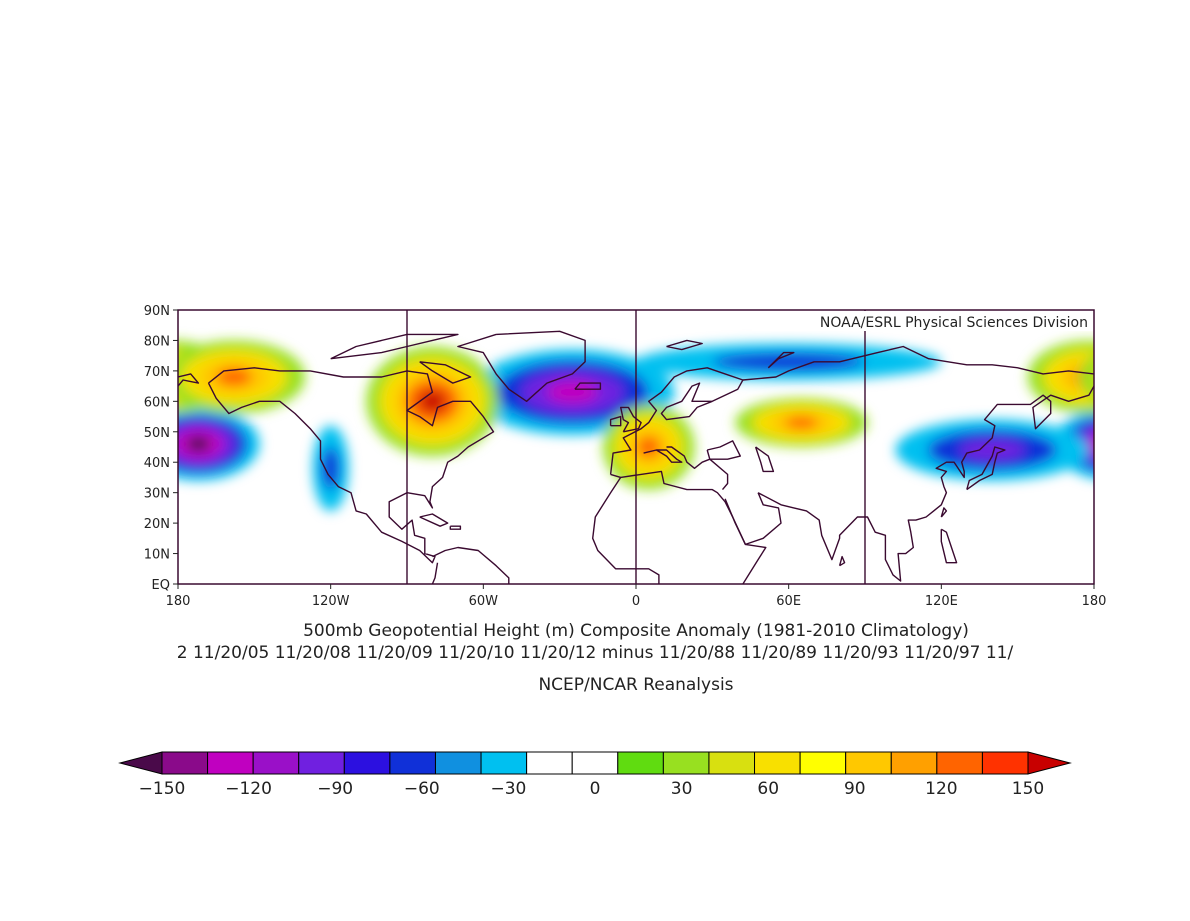 The height and width of the screenshot is (921, 1190). What do you see at coordinates (161, 448) in the screenshot?
I see `latitude-axis: 90N 80N 70N 60N 50N 40N 30N 20N 10N EQ` at bounding box center [161, 448].